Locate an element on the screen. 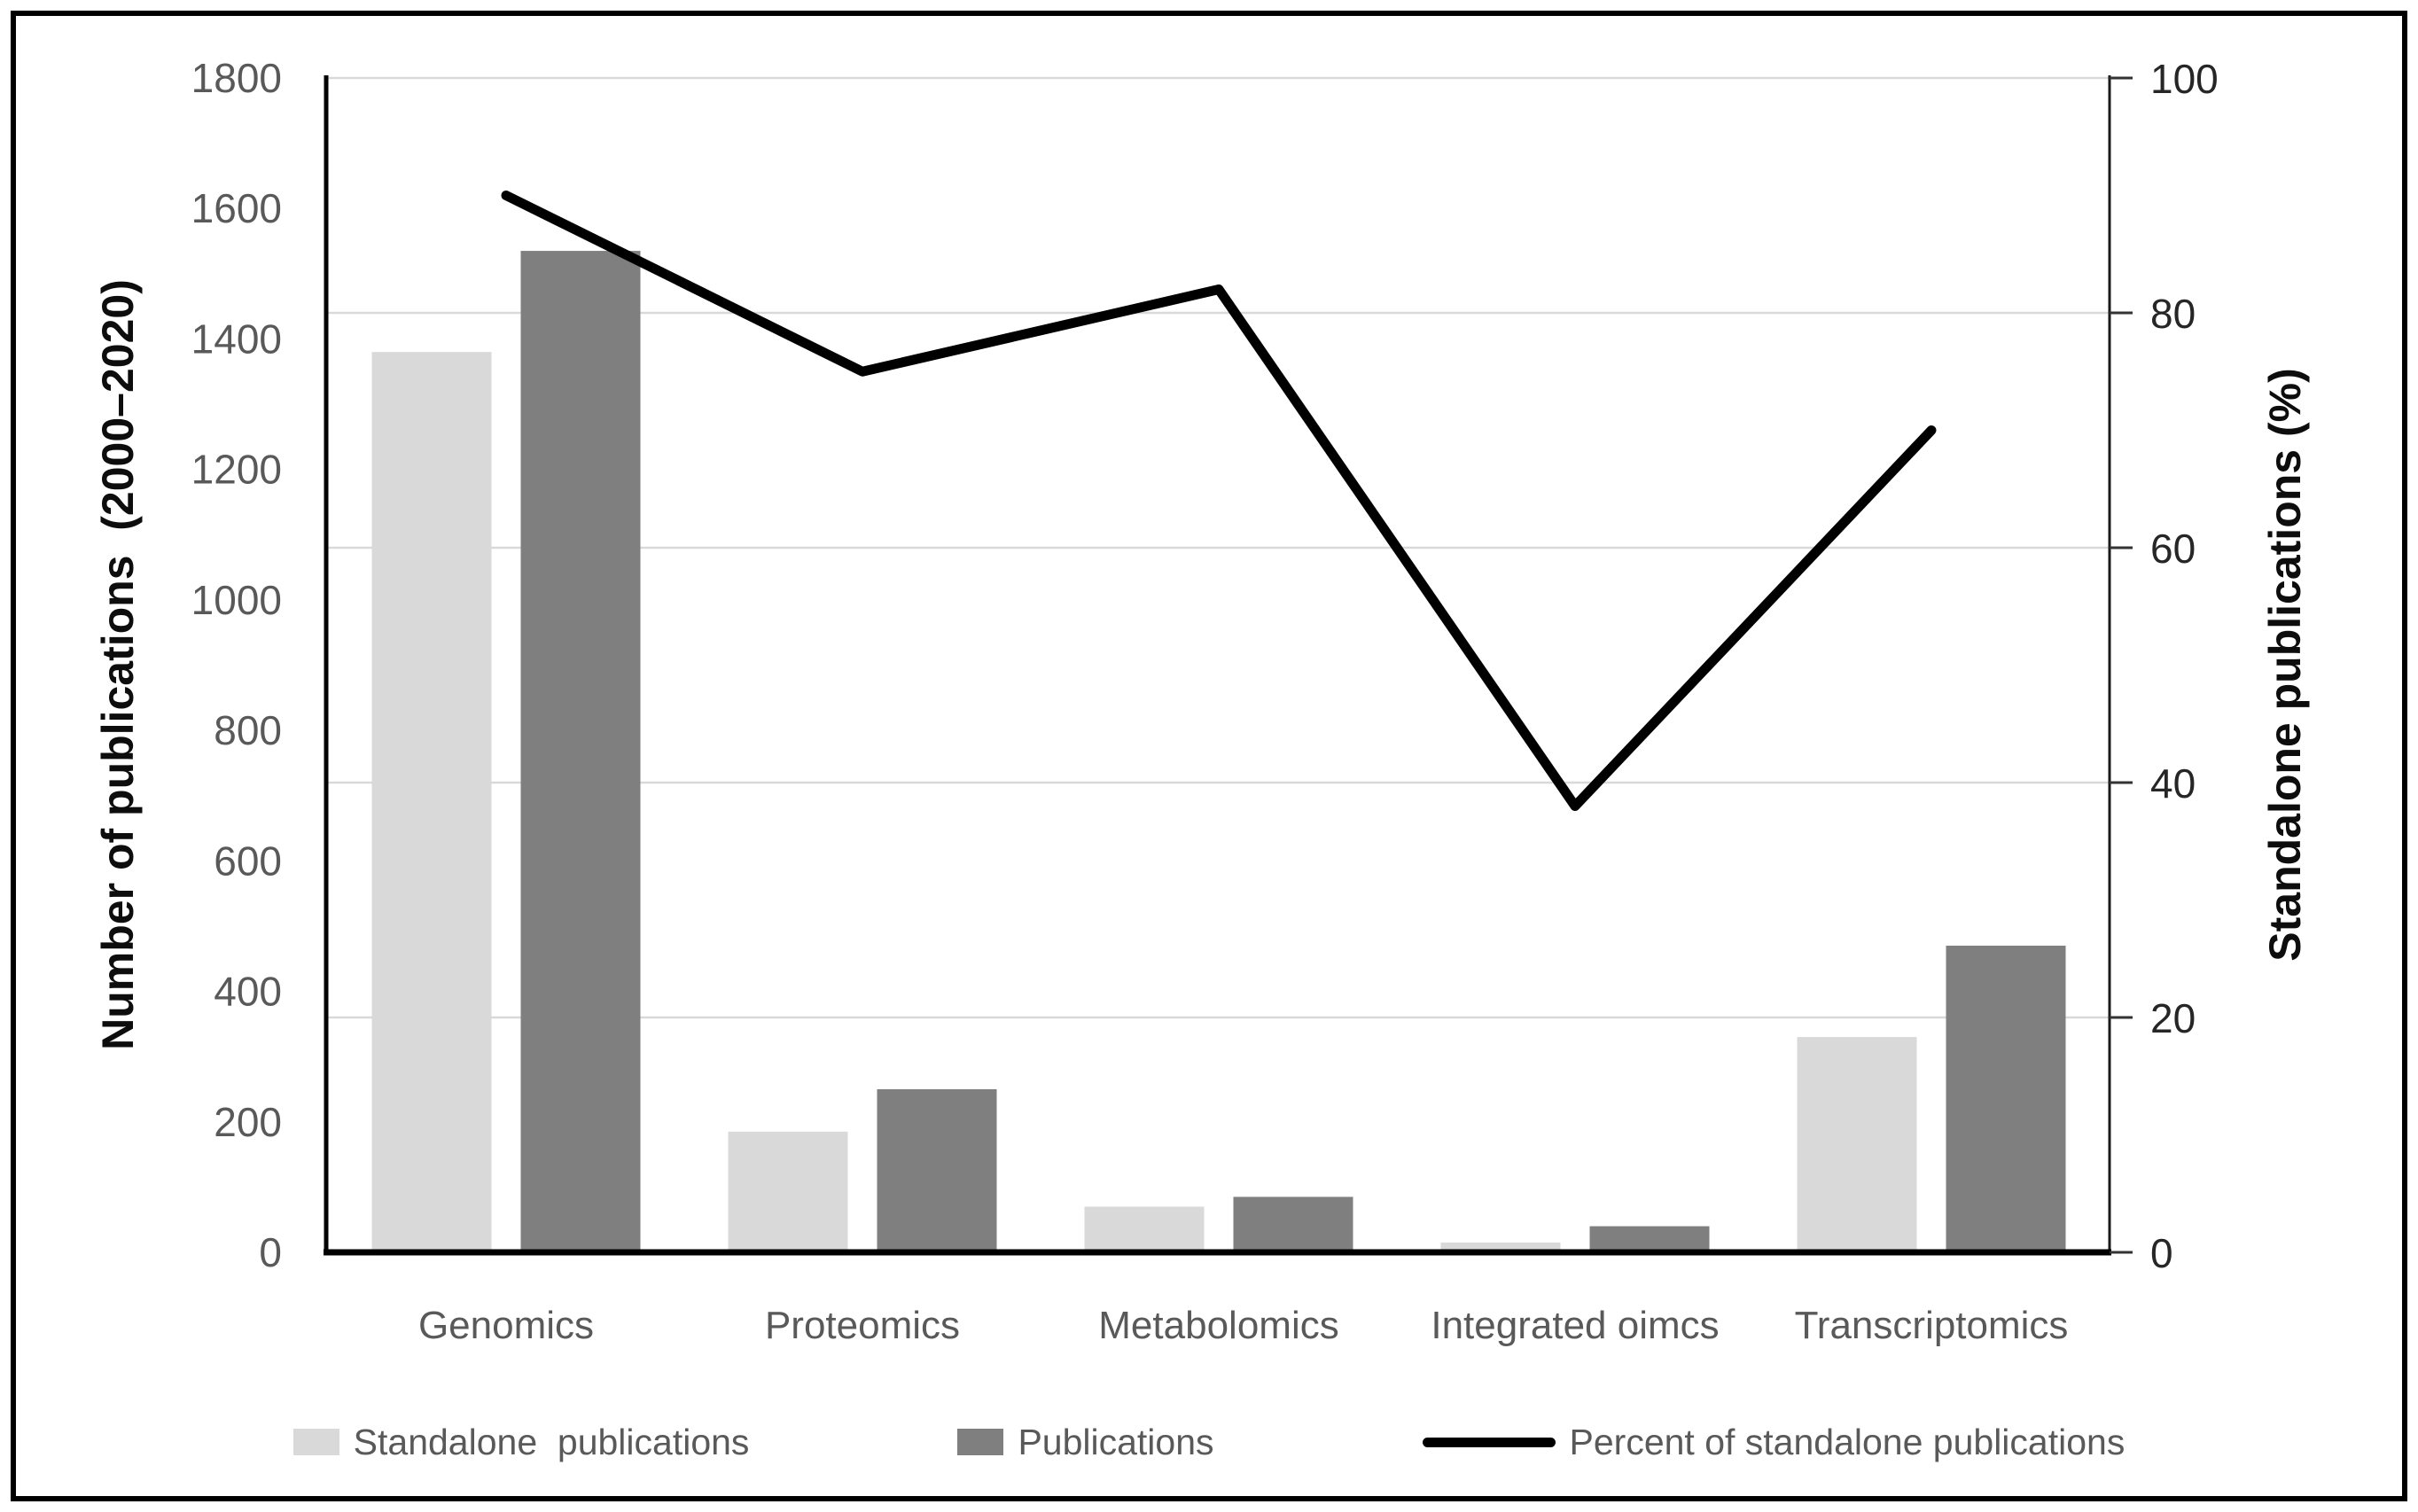  left-tick-label: 600 is located at coordinates (248, 861).